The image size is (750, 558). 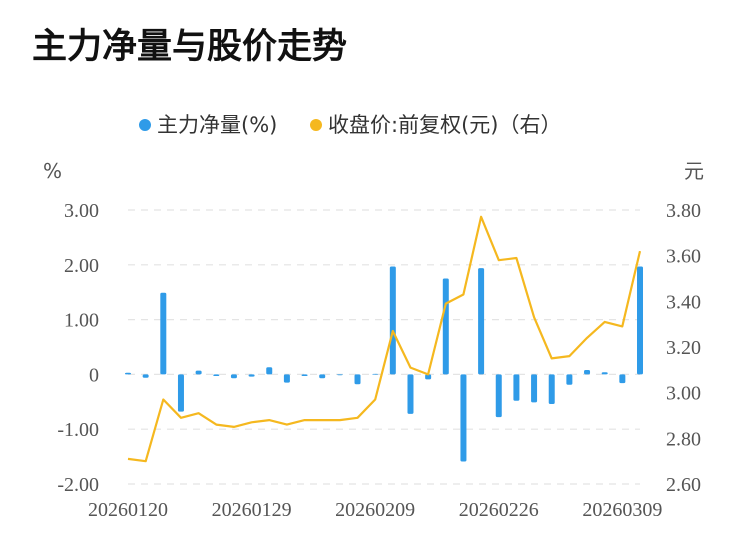 I want to click on left-tick-label: 3.00, so click(x=81, y=211).